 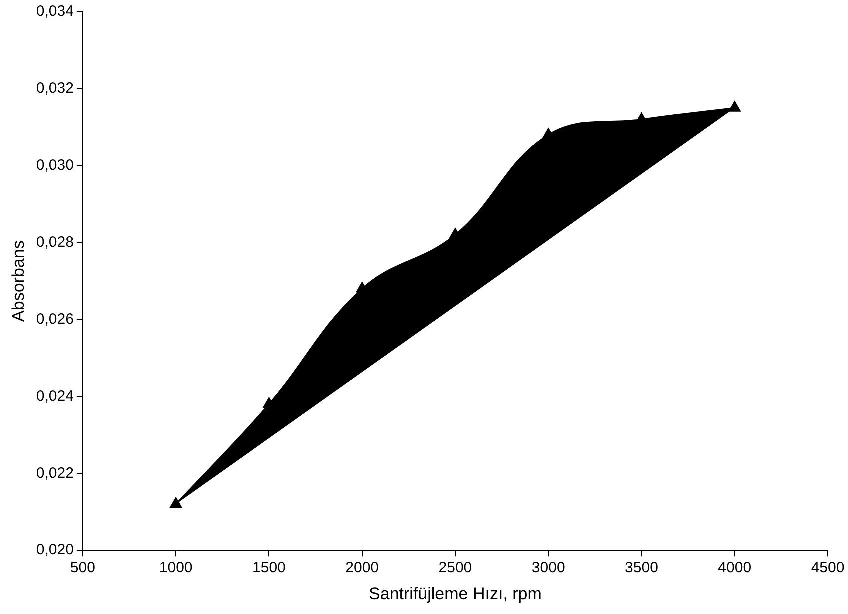 I want to click on y-tick-label: 0,032, so click(x=55, y=89).